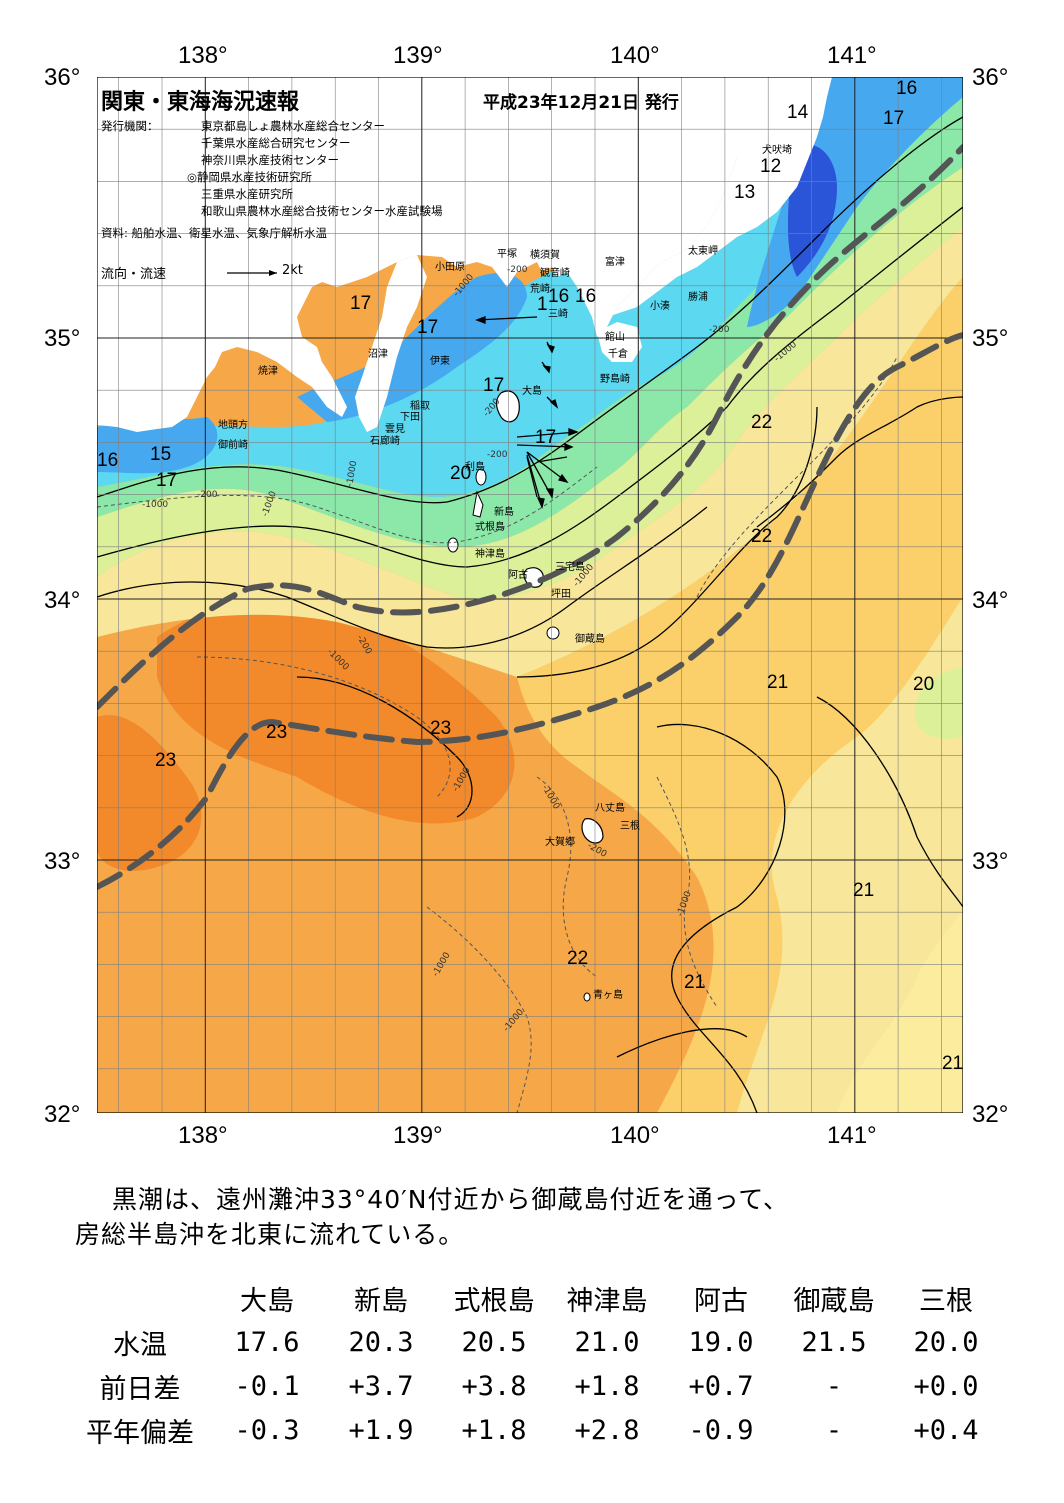 This screenshot has height=1503, width=1064. Describe the element at coordinates (62, 338) in the screenshot. I see `lat-tick-35-left: 35°` at that location.